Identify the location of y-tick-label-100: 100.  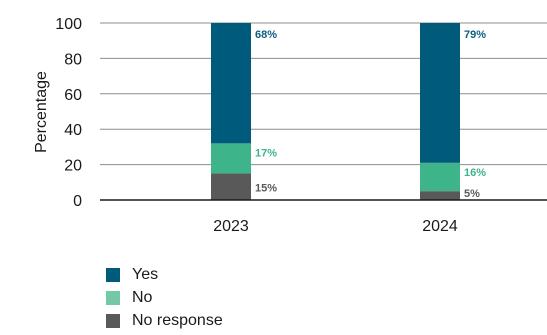
(68, 24).